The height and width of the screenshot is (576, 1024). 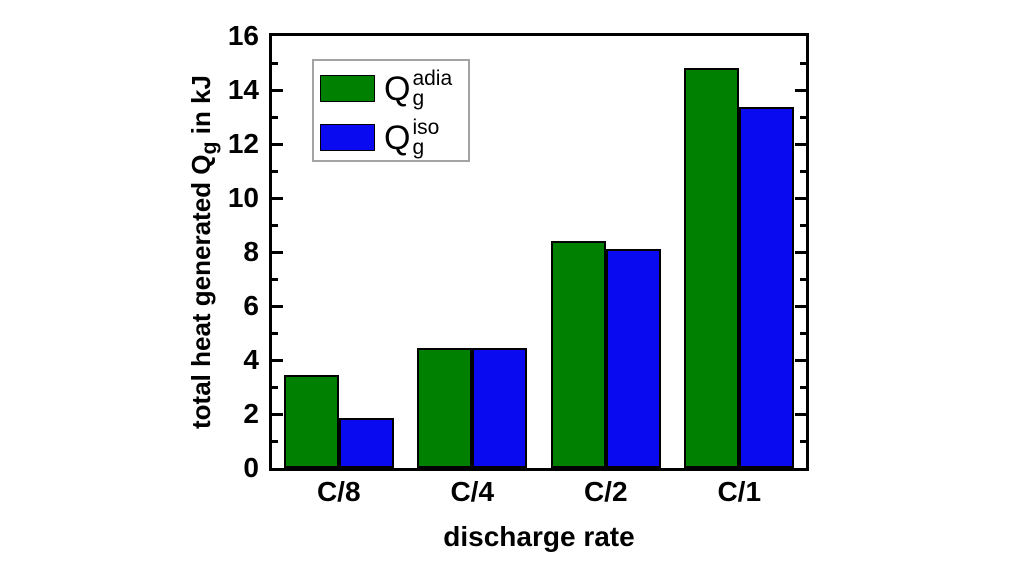 What do you see at coordinates (243, 143) in the screenshot?
I see `y-tick-label: 12` at bounding box center [243, 143].